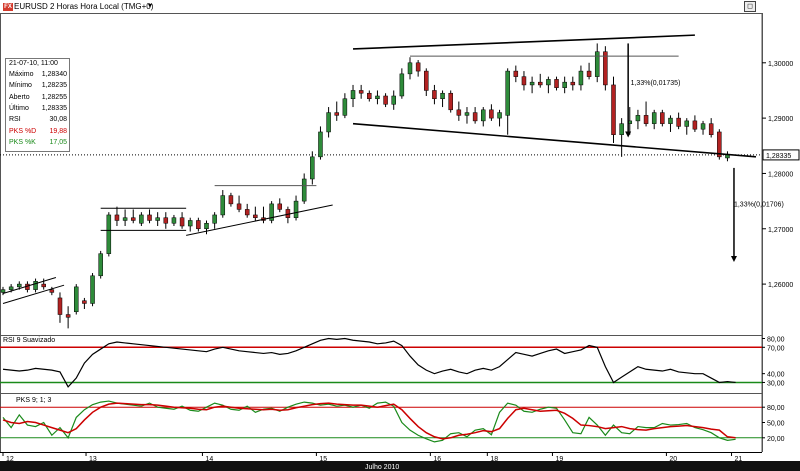  Describe the element at coordinates (776, 348) in the screenshot. I see `rsi-tick-label: 70,00` at that location.